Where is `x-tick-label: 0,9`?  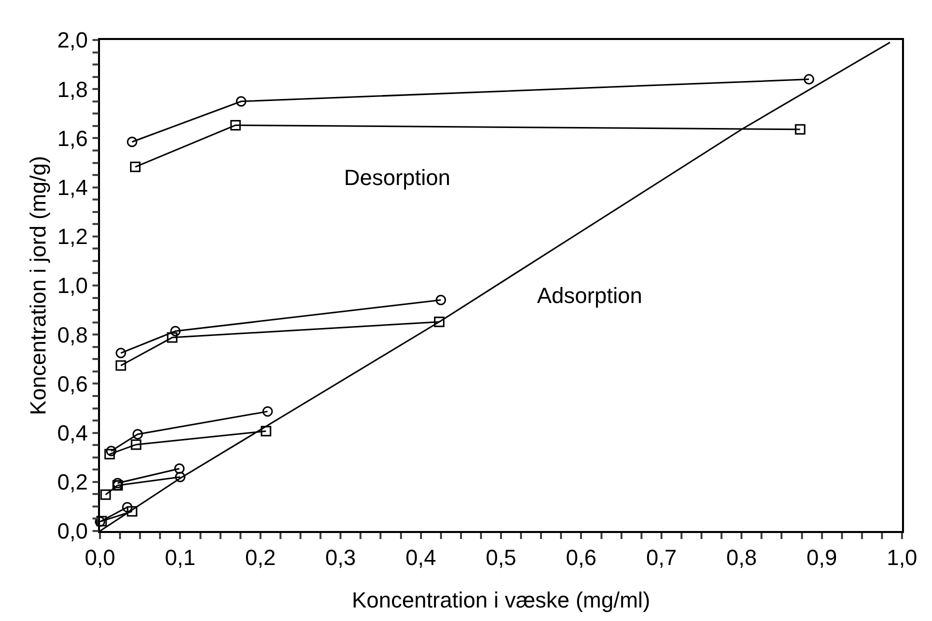
x-tick-label: 0,9 is located at coordinates (822, 557).